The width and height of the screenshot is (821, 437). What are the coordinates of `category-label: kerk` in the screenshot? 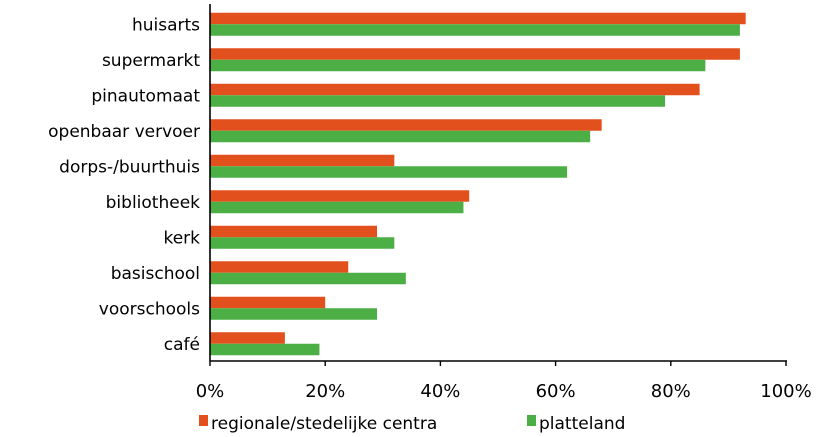 It's located at (181, 238).